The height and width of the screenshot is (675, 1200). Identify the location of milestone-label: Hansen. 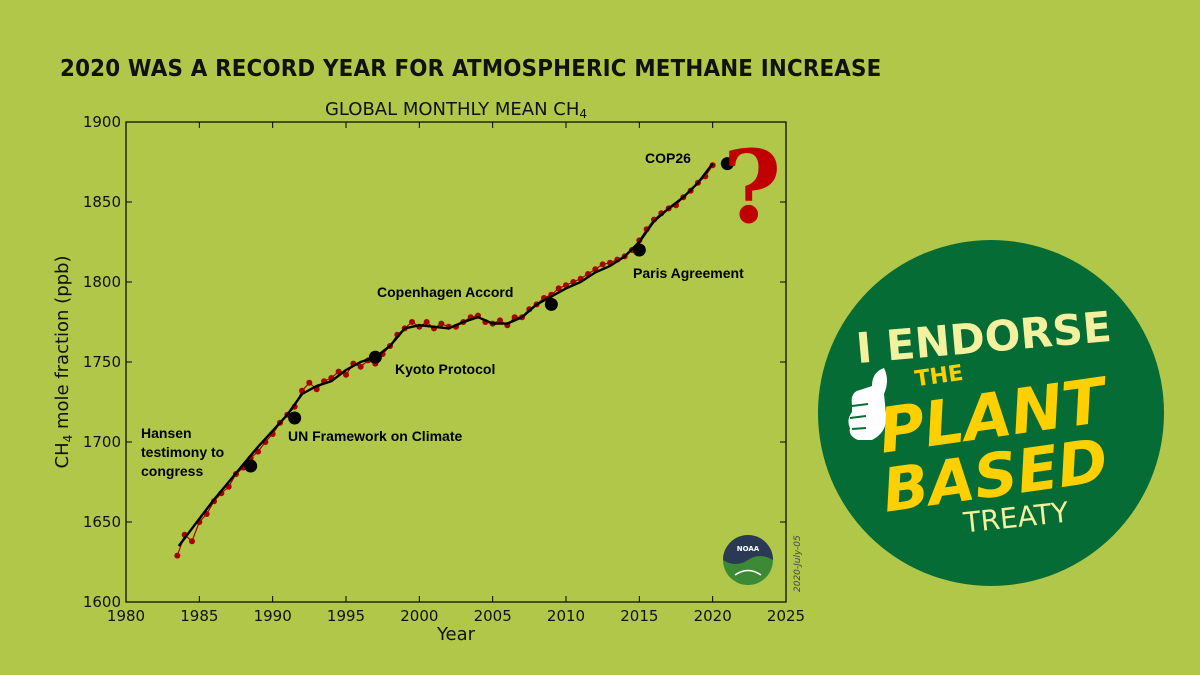
(166, 433).